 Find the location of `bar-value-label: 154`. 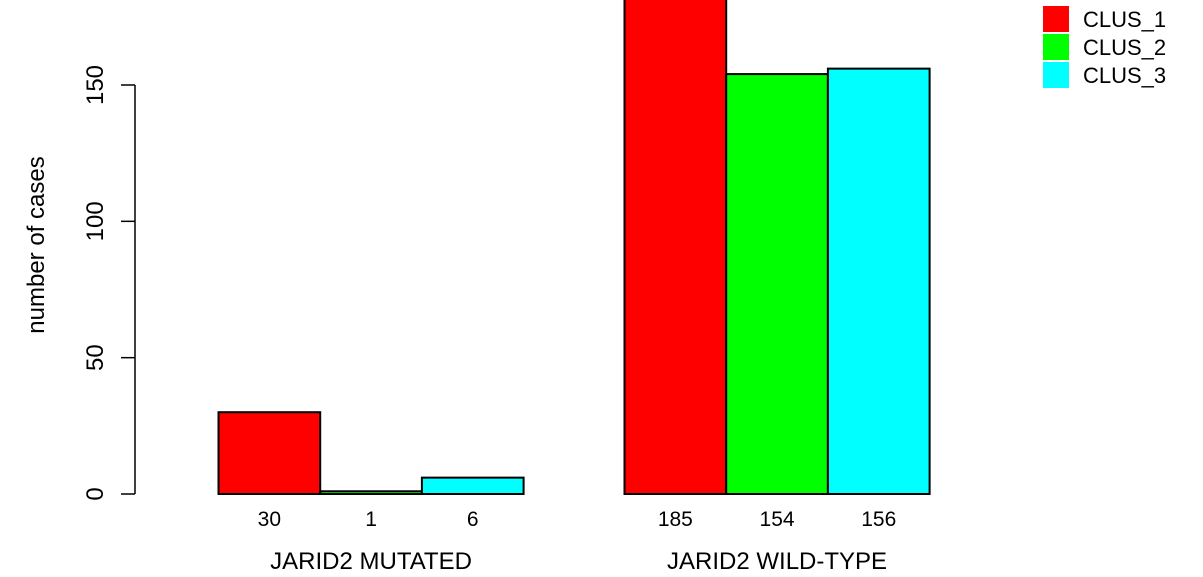

bar-value-label: 154 is located at coordinates (777, 519).